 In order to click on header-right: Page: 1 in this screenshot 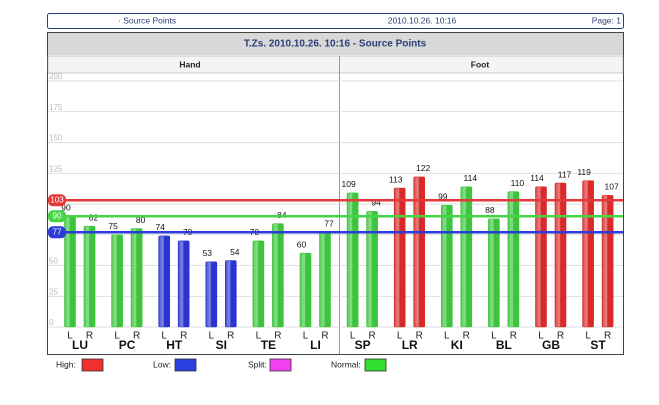, I will do `click(607, 20)`.